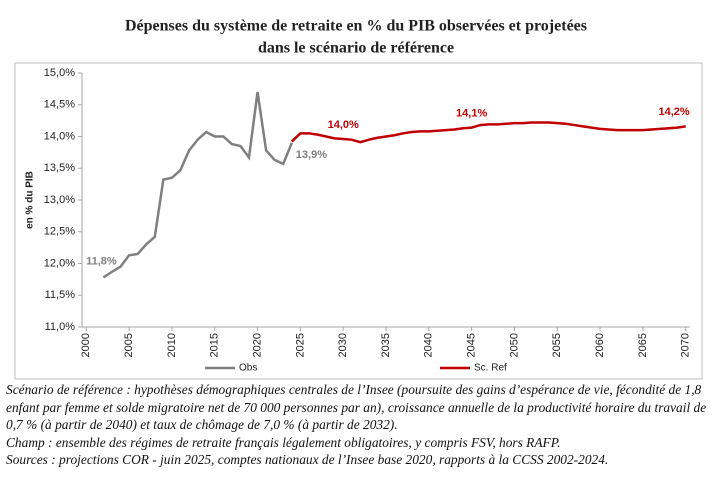 This screenshot has height=485, width=712. What do you see at coordinates (59, 232) in the screenshot?
I see `y-tick-label: 12,5%` at bounding box center [59, 232].